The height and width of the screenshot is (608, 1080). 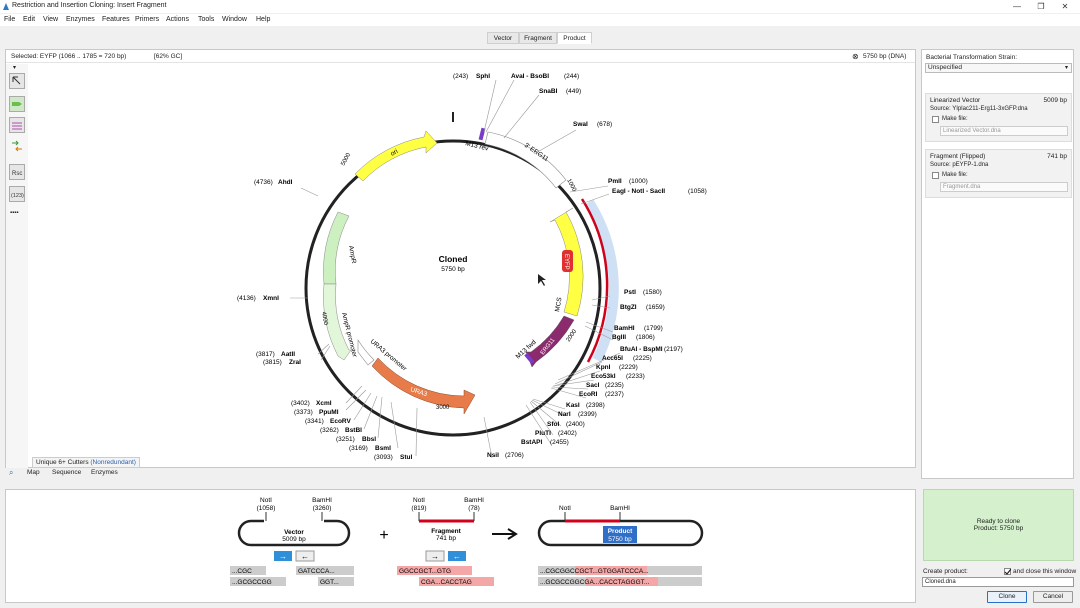 I want to click on enzyme-ecorv: EcoRV, so click(x=340, y=421).